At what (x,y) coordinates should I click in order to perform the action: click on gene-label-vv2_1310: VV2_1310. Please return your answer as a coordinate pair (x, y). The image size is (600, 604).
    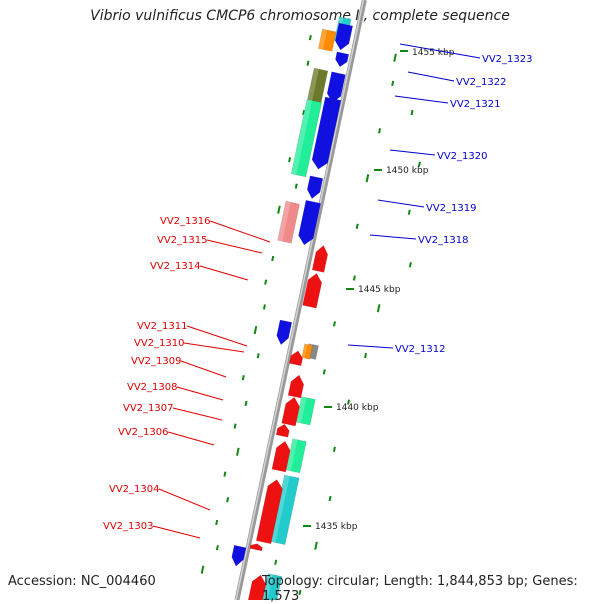
    Looking at the image, I should click on (159, 343).